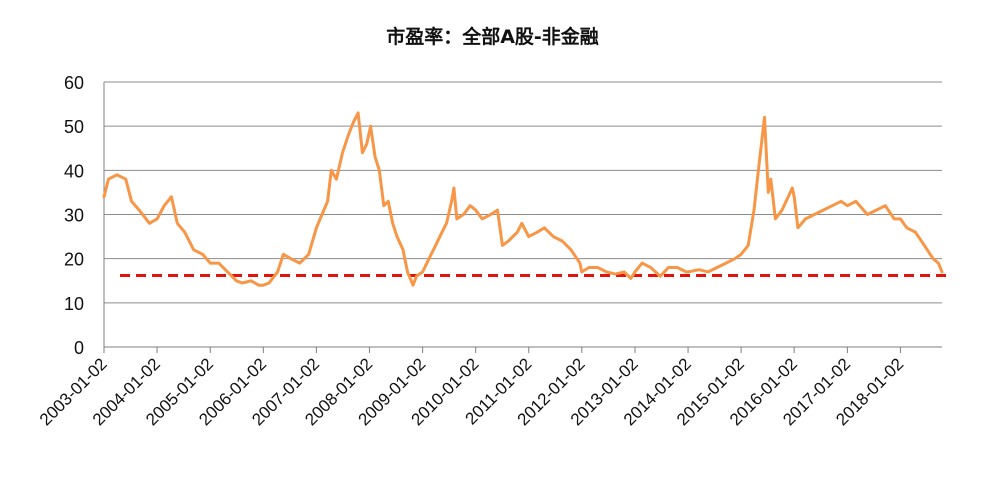  Describe the element at coordinates (74, 127) in the screenshot. I see `y-tick-label: 50` at that location.